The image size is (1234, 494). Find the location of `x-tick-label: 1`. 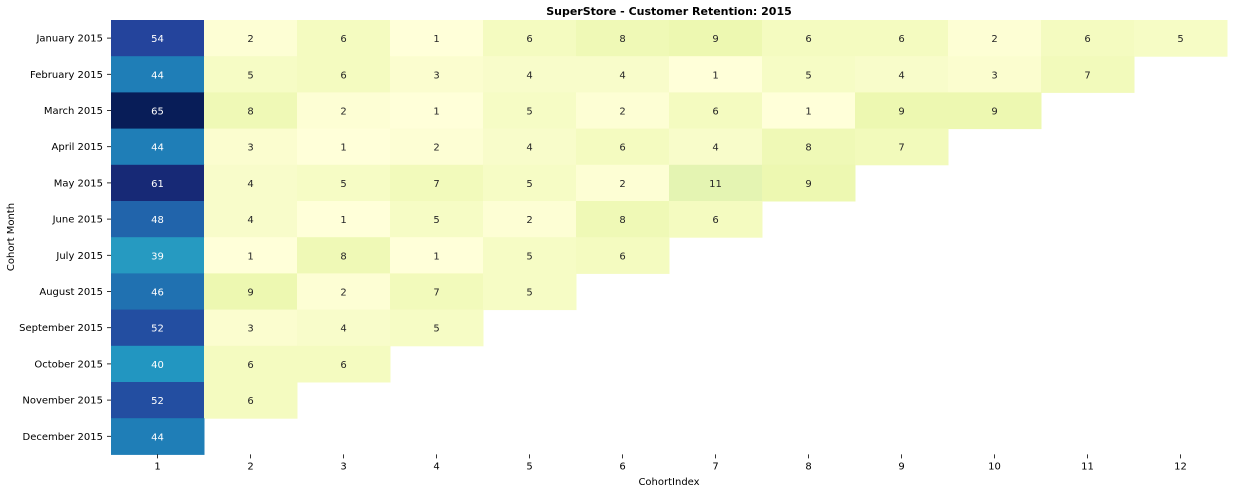

x-tick-label: 1 is located at coordinates (157, 466).